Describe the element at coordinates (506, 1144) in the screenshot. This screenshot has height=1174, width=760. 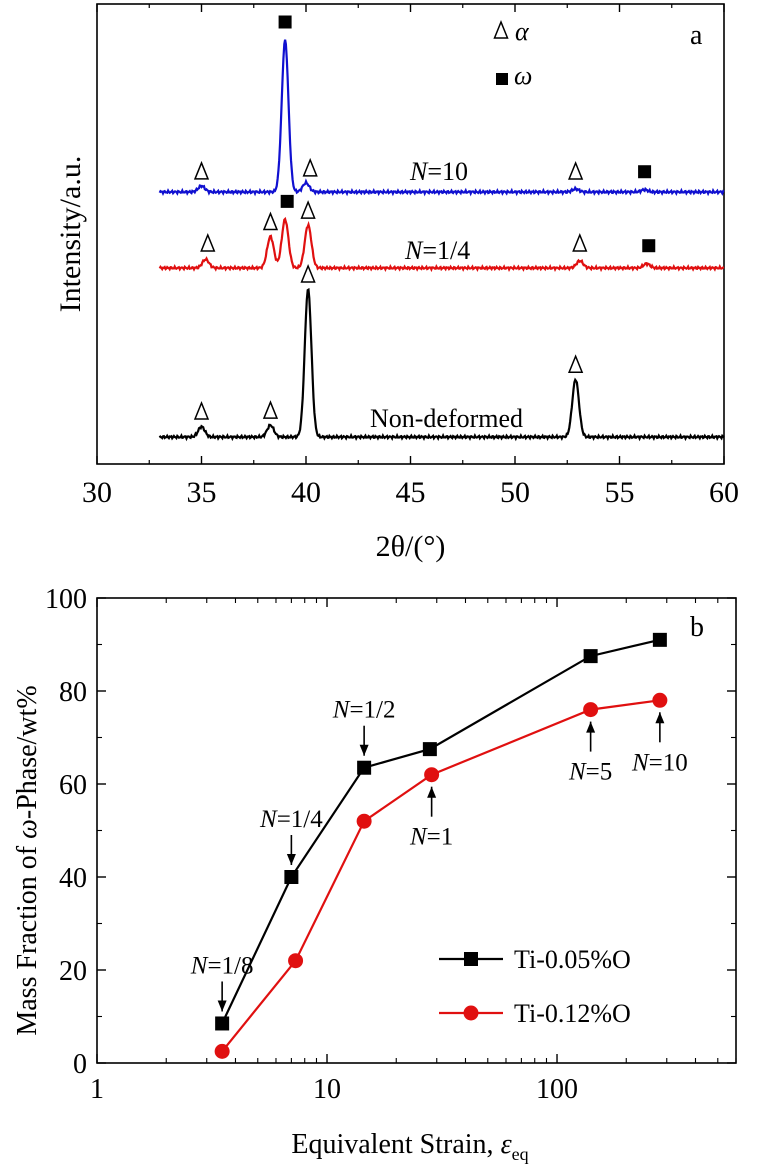
I see `x-axis-label-symbol: ε` at that location.